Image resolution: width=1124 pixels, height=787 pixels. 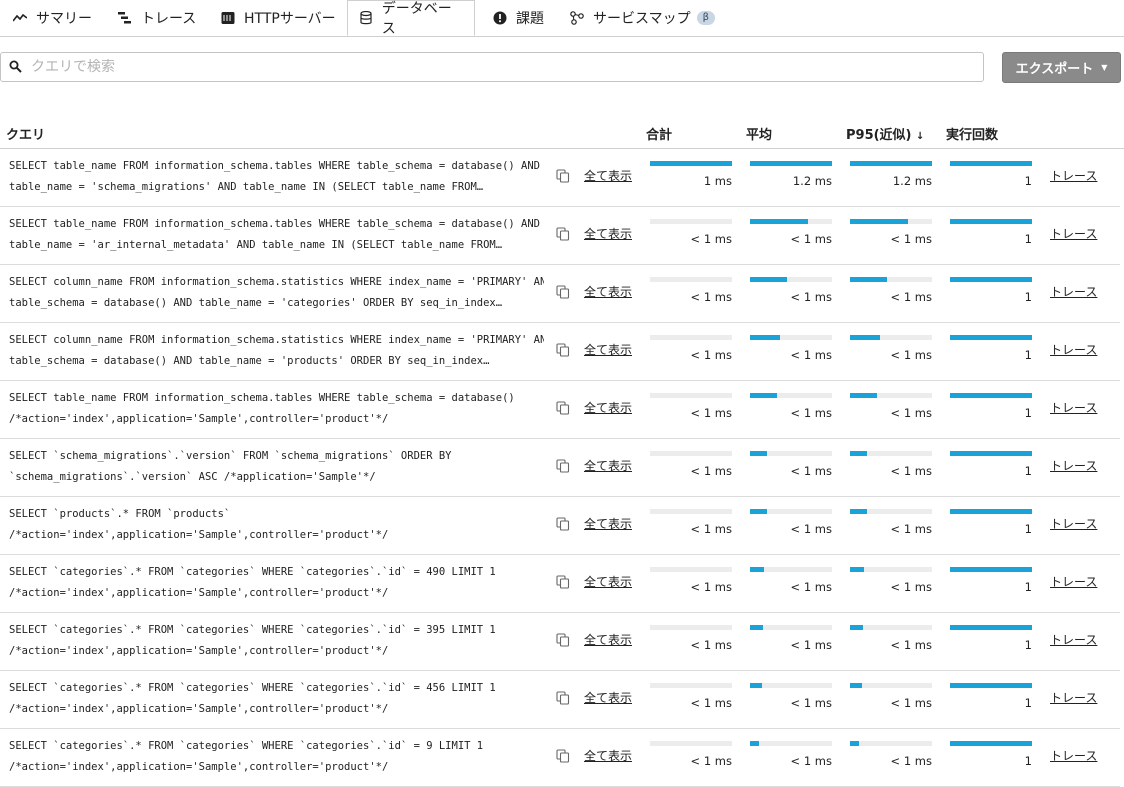 I want to click on tab-summary: サマリー, so click(x=52, y=18).